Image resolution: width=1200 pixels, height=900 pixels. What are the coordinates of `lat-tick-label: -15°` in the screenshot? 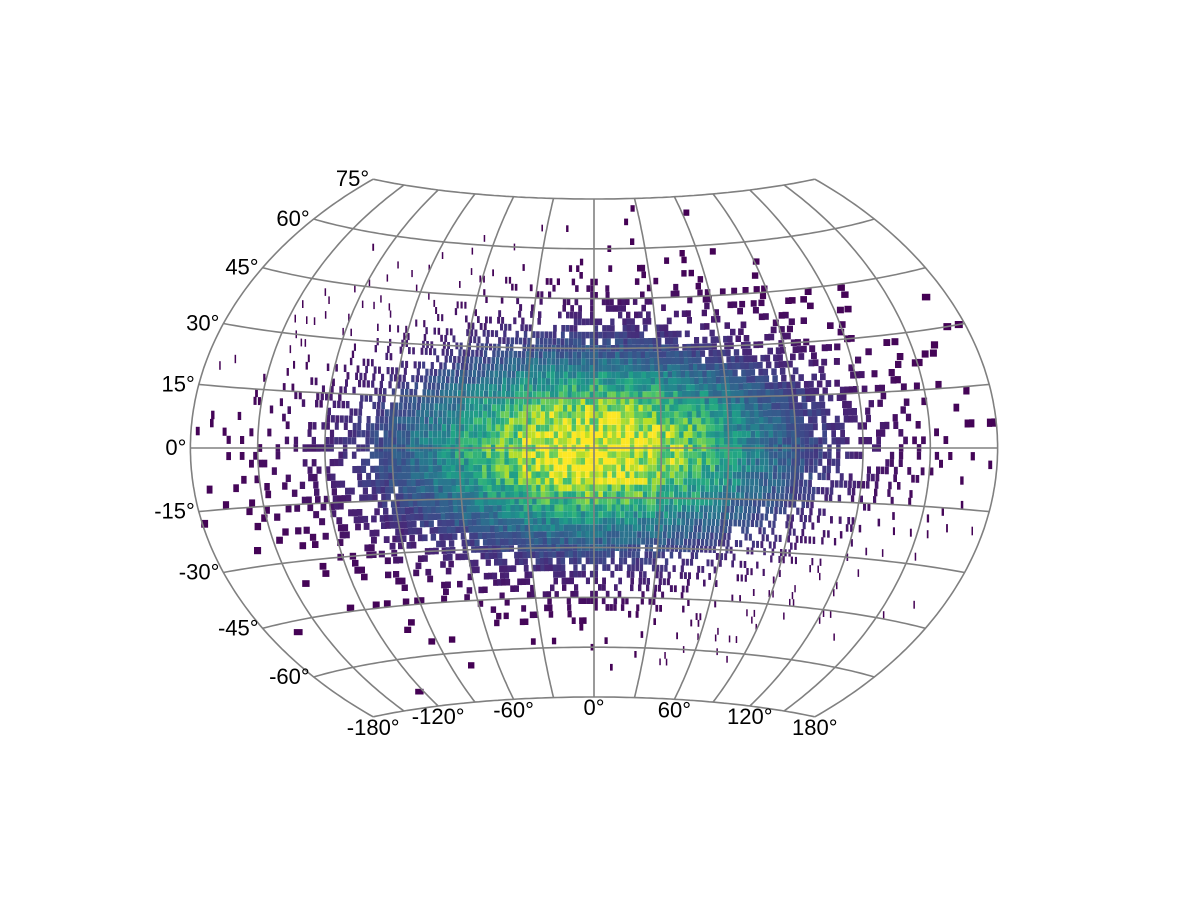 It's located at (174, 511).